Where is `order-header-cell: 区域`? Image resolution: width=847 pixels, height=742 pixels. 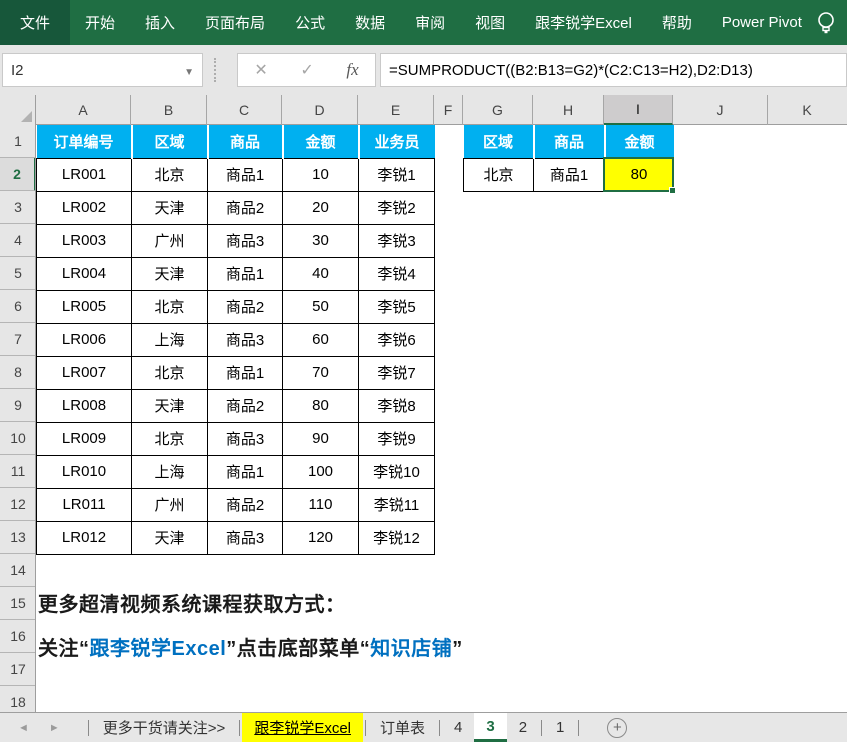
order-header-cell: 区域 is located at coordinates (169, 142).